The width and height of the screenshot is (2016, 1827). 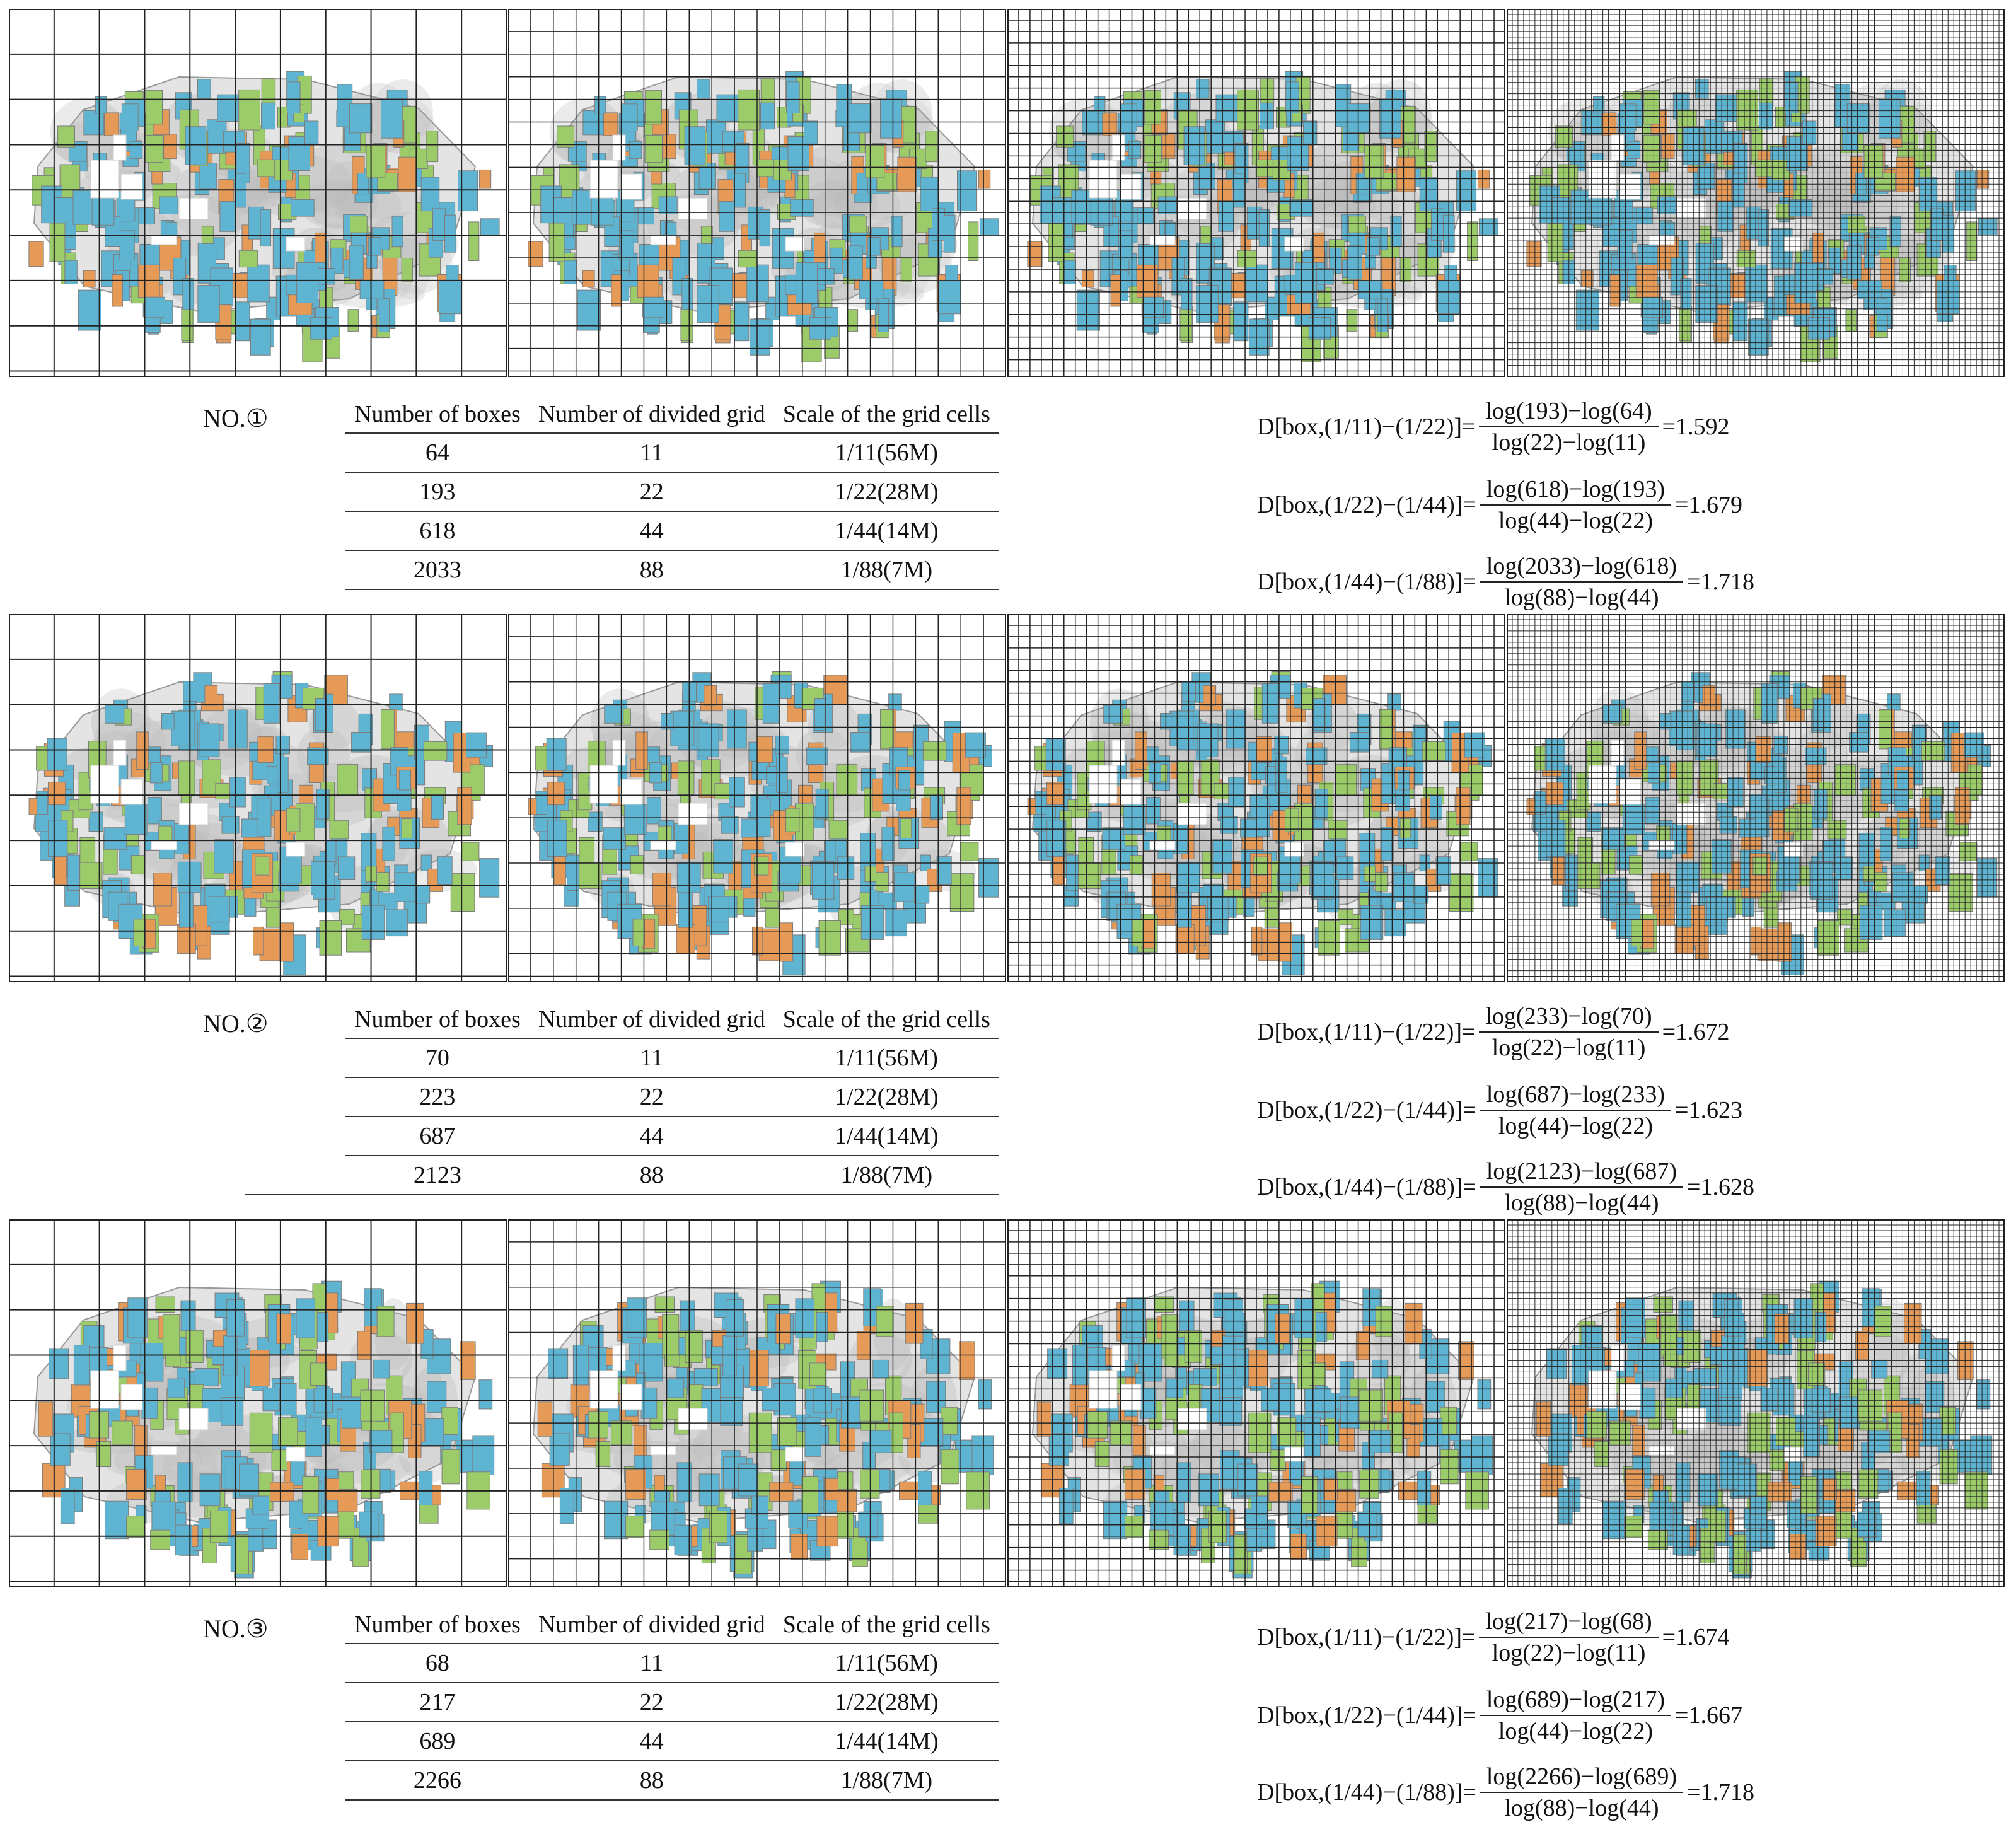 I want to click on scale-cell: 1/22(28M), so click(x=886, y=492).